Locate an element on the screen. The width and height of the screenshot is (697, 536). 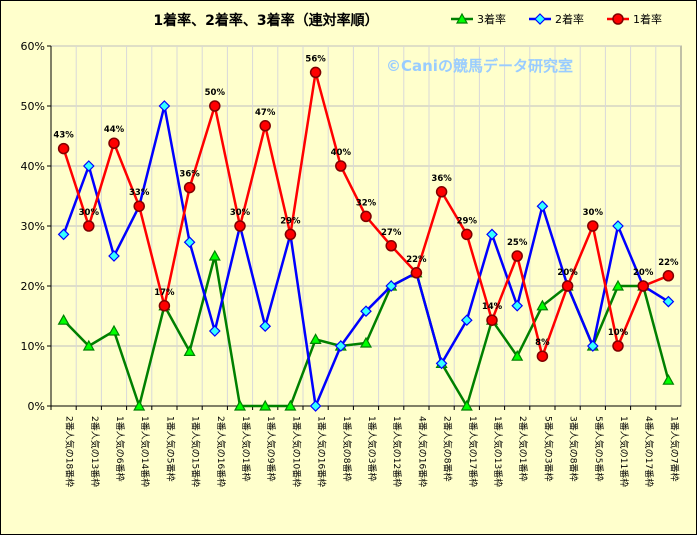
x-tick-label: 2番人気の18番枠 is located at coordinates (70, 451).